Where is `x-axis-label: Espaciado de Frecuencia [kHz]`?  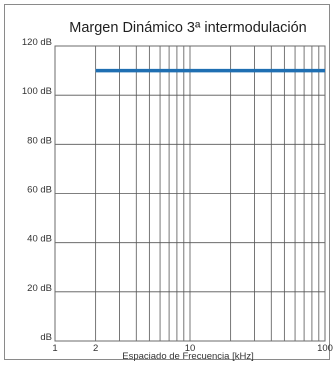 x-axis-label: Espaciado de Frecuencia [kHz] is located at coordinates (187, 356).